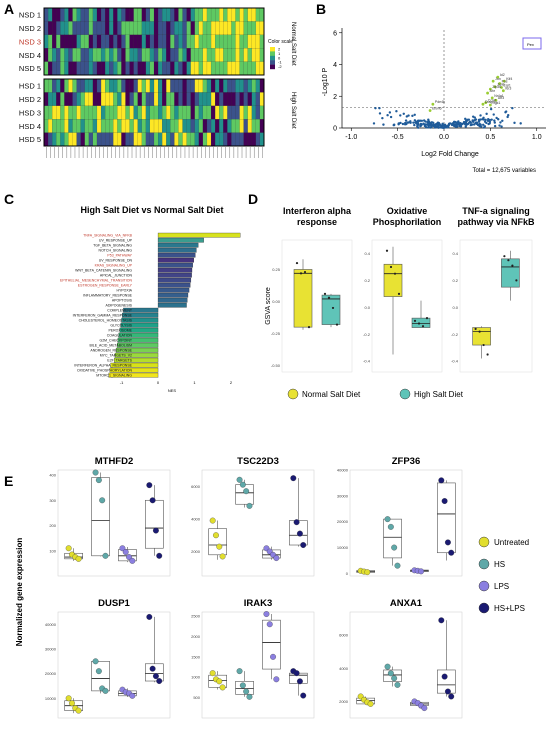 The width and height of the screenshot is (550, 729). What do you see at coordinates (176, 382) in the screenshot?
I see `gsea-axis: -1 0 1 2` at bounding box center [176, 382].